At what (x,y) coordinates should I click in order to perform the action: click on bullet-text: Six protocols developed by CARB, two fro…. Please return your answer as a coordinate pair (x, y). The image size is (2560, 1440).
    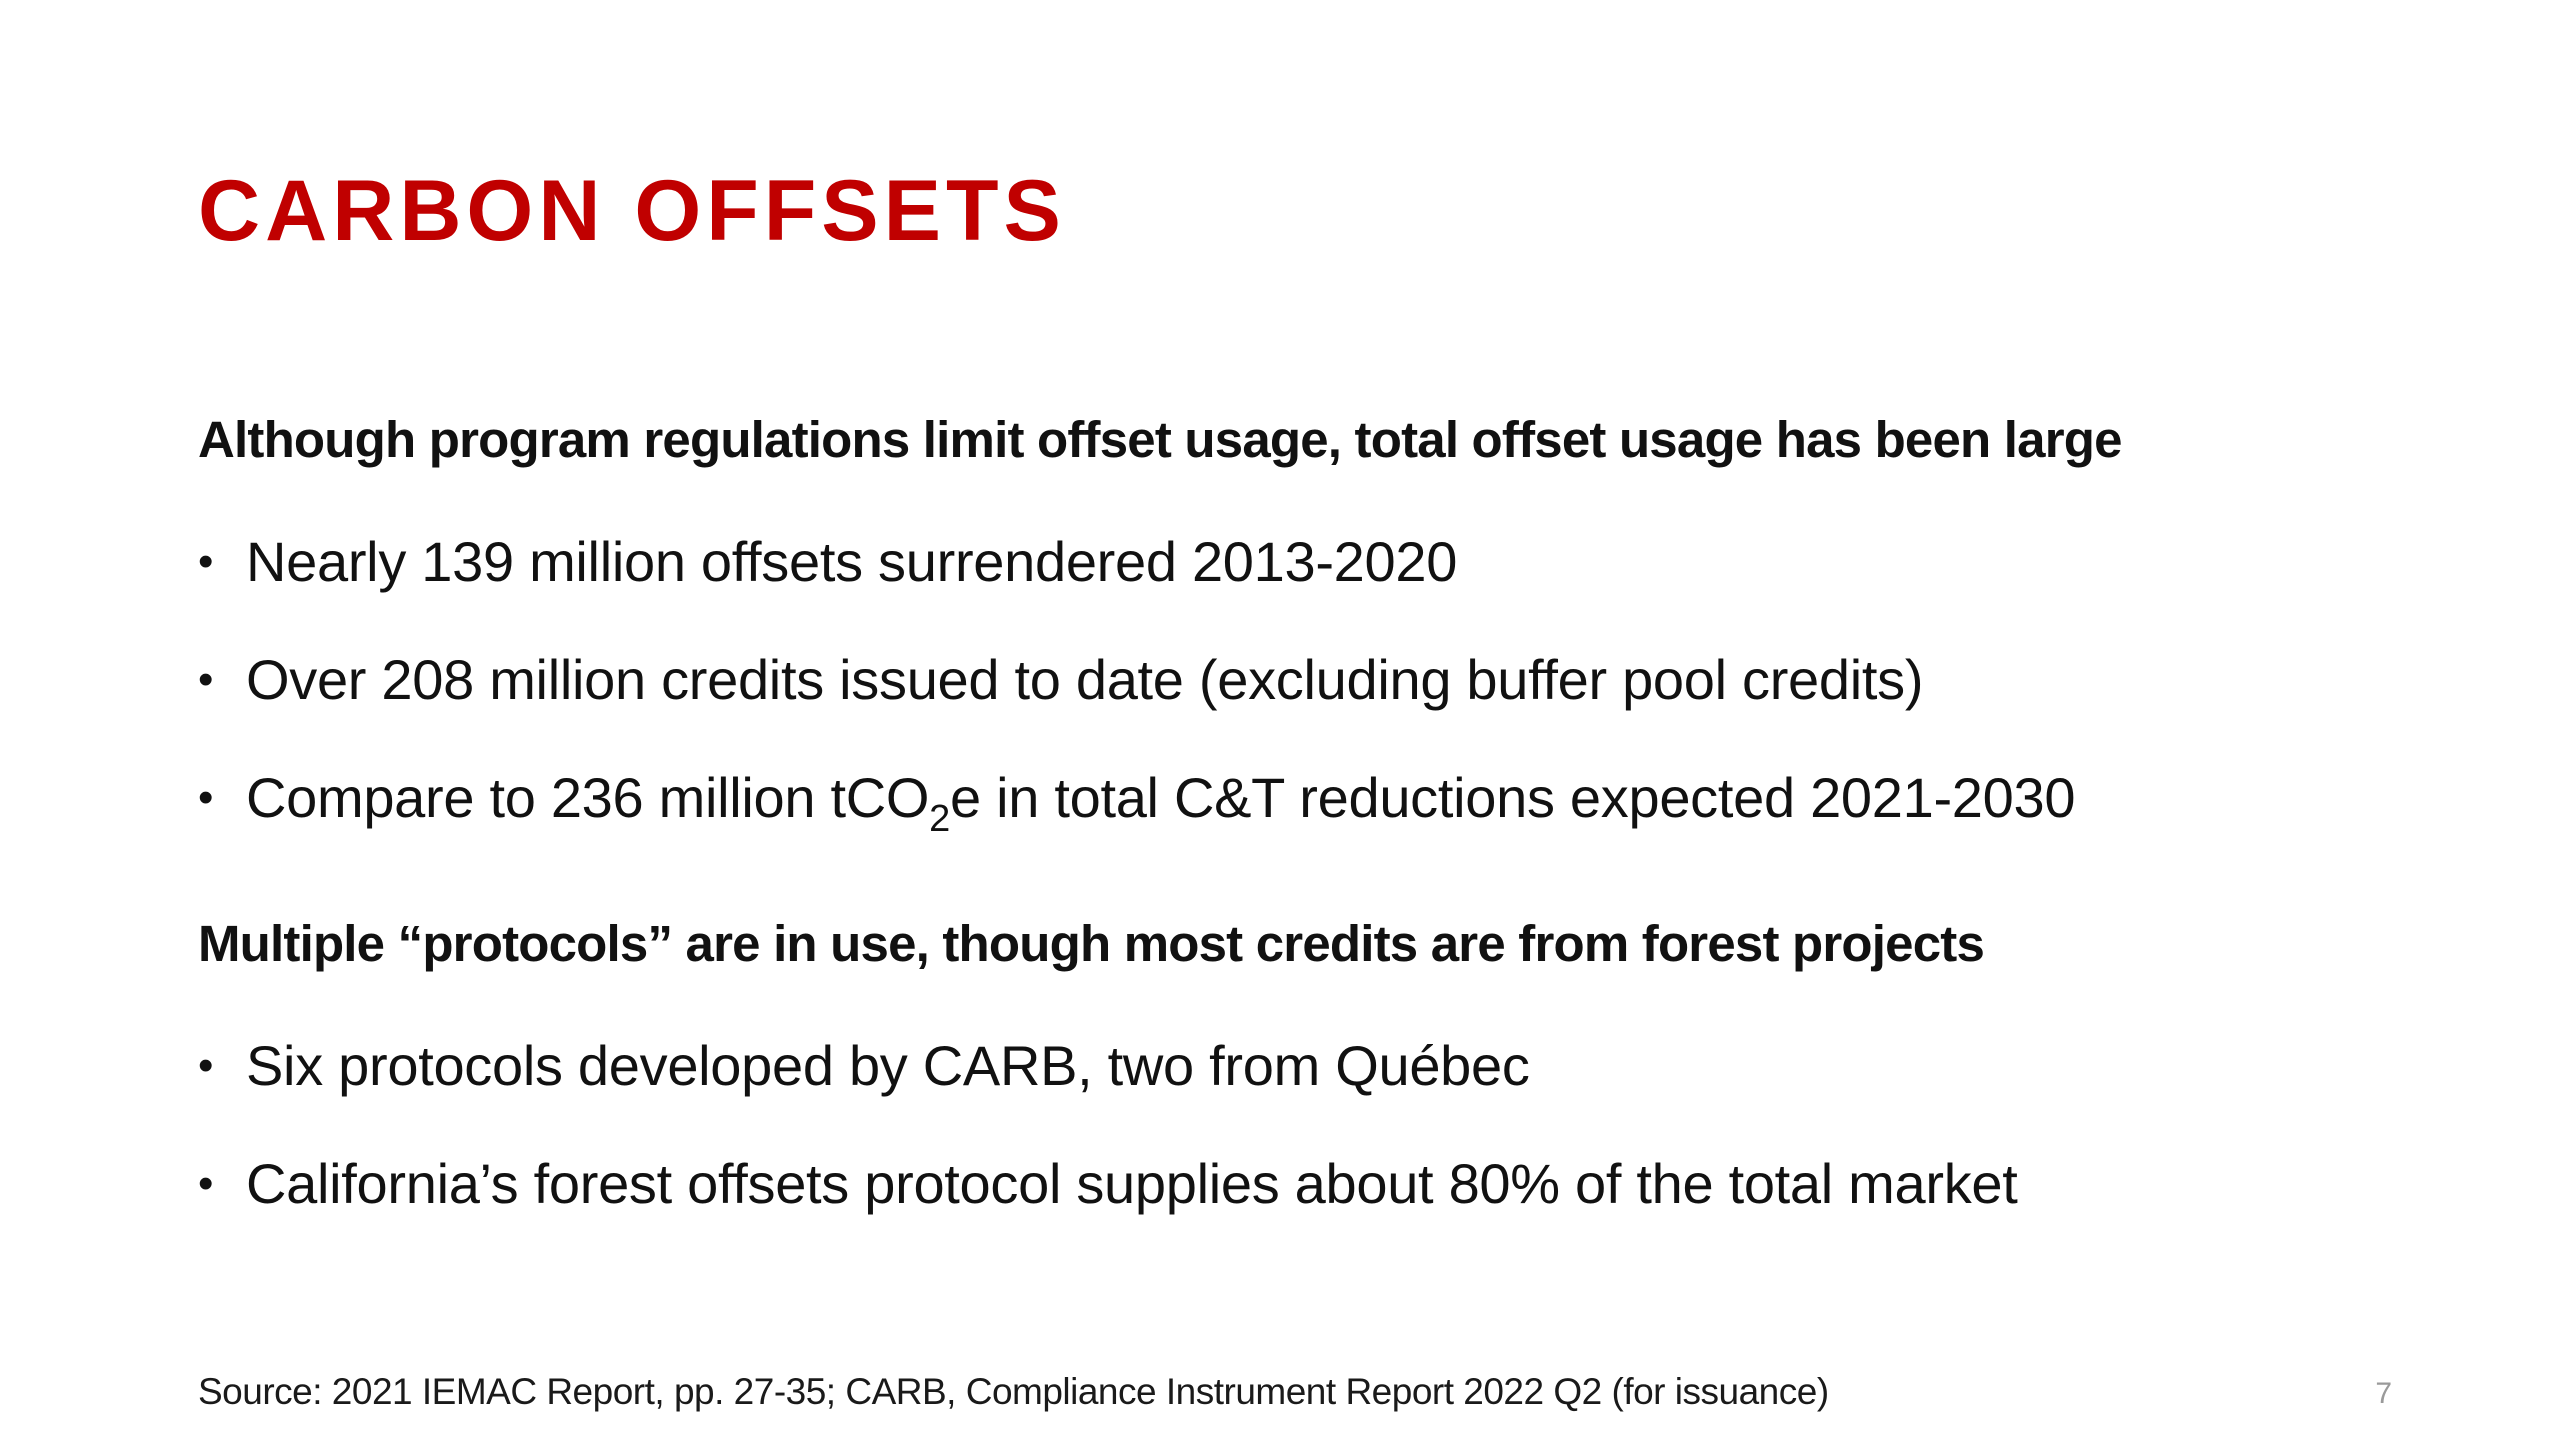
    Looking at the image, I should click on (888, 1065).